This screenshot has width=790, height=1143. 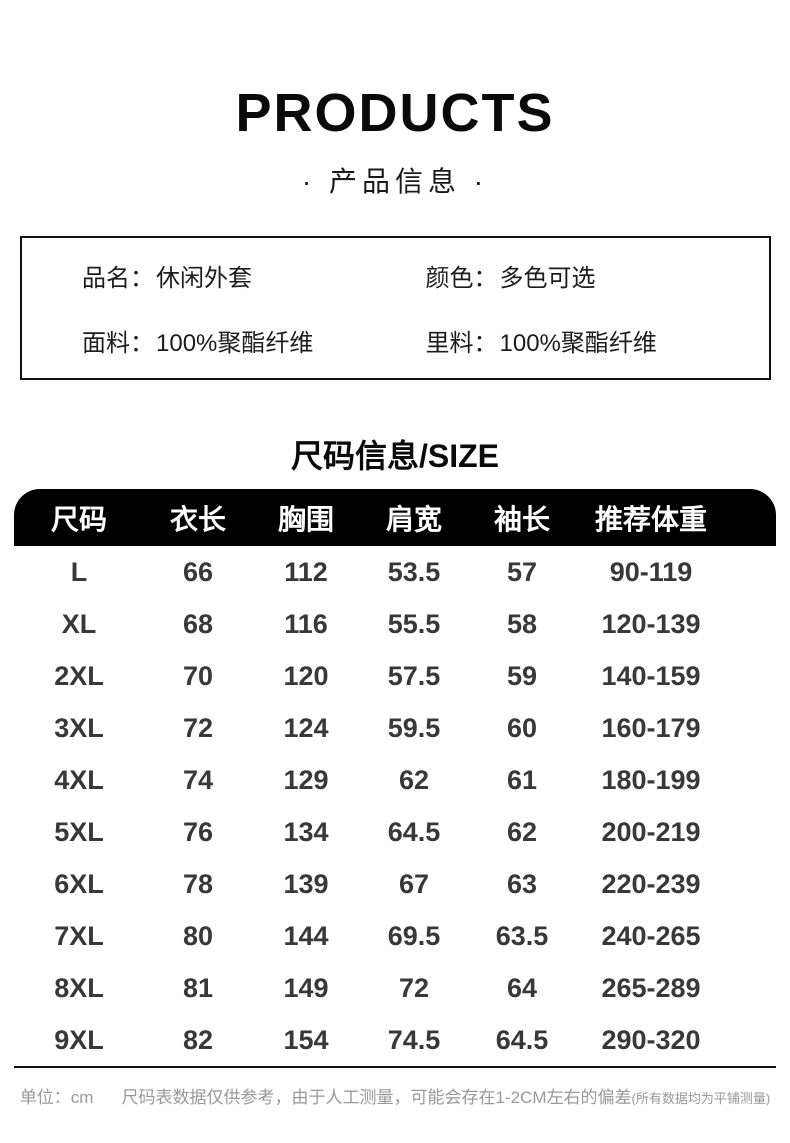 What do you see at coordinates (414, 1039) in the screenshot?
I see `table-cell: 74.5` at bounding box center [414, 1039].